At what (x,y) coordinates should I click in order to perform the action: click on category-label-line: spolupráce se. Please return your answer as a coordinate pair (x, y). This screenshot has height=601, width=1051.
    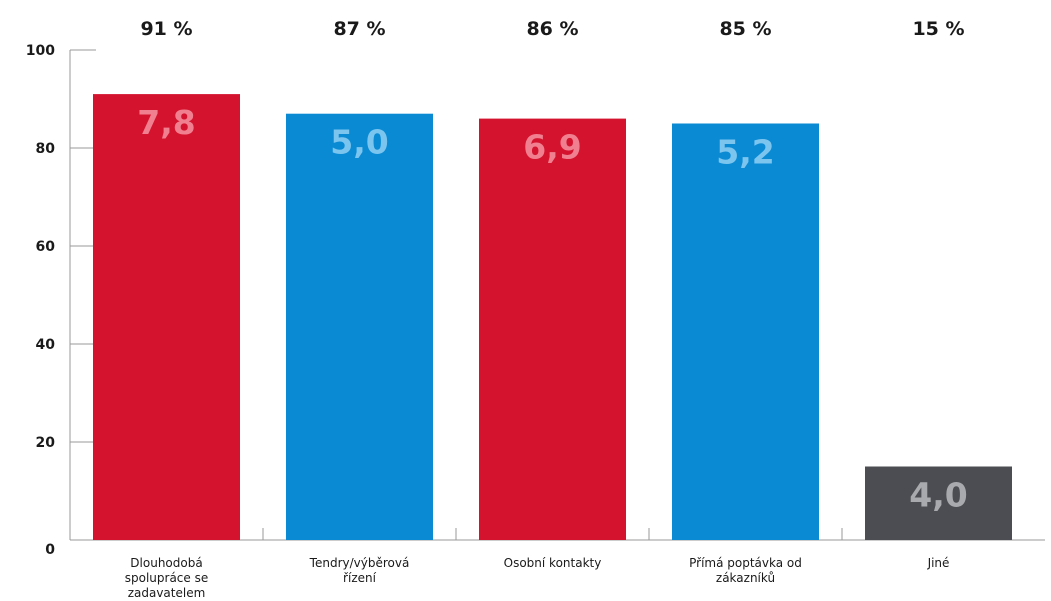
    Looking at the image, I should click on (166, 578).